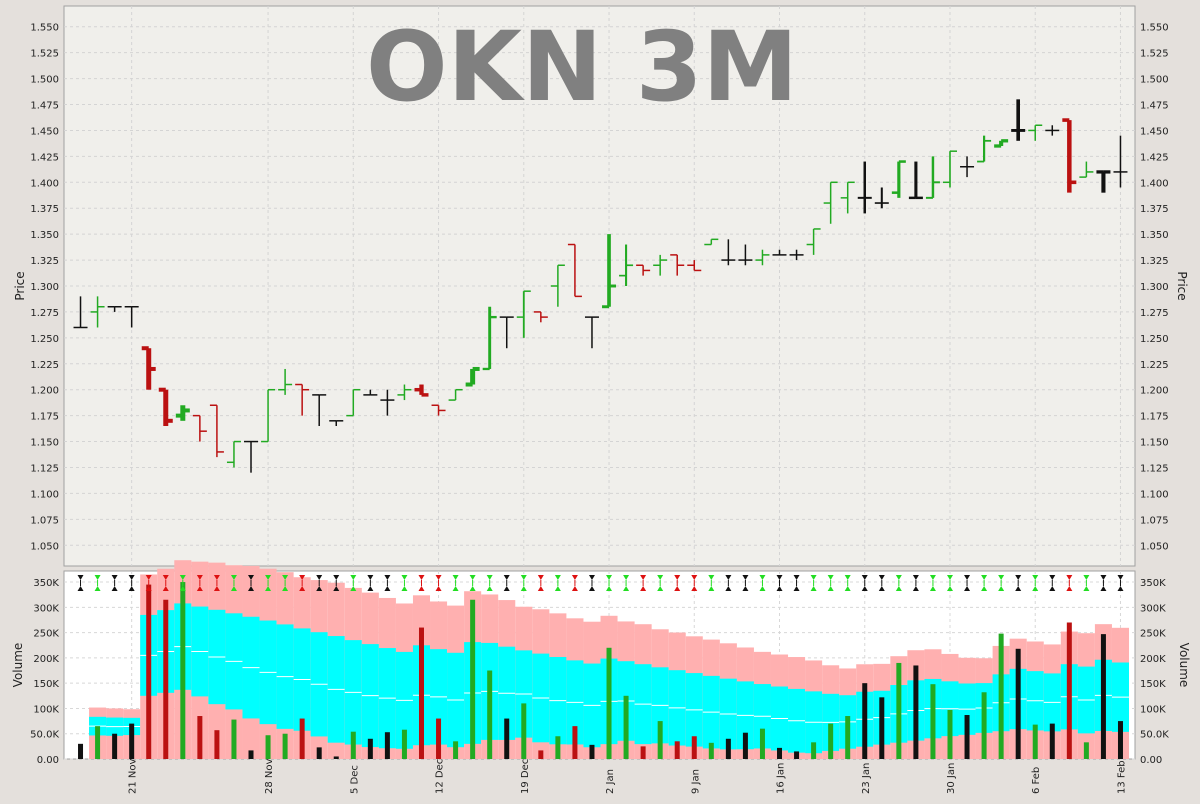 The image size is (1200, 804). I want to click on price-tick-label: 1.400, so click(44, 183).